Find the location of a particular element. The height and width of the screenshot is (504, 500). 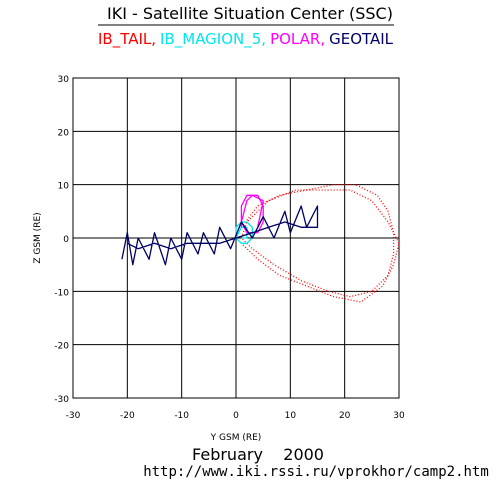

y-tick-label: -30 is located at coordinates (61, 400).